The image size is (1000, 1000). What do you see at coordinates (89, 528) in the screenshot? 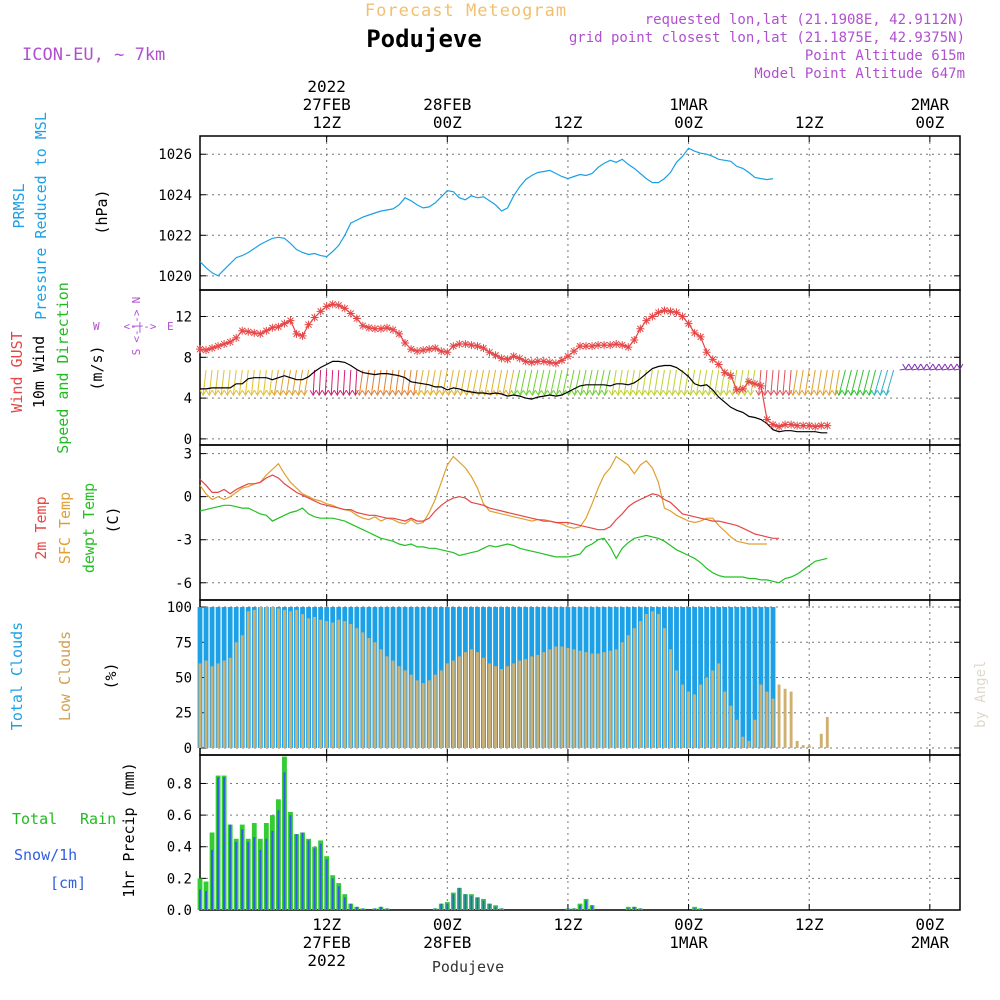
I see `dewpt-label: dewpt Temp` at bounding box center [89, 528].